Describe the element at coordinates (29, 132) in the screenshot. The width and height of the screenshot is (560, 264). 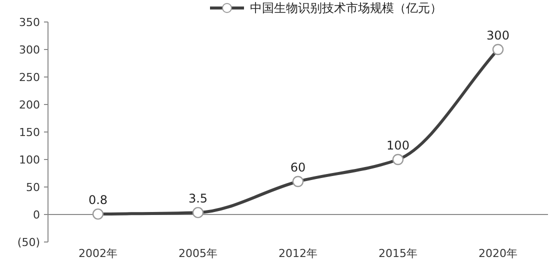
I see `y-tick-label: 150` at that location.